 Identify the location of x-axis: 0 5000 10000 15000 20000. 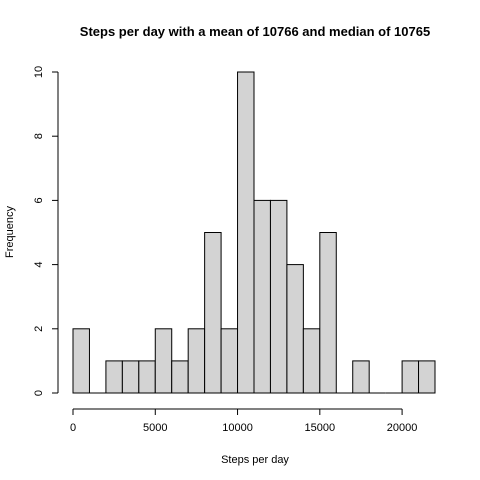
(243, 421).